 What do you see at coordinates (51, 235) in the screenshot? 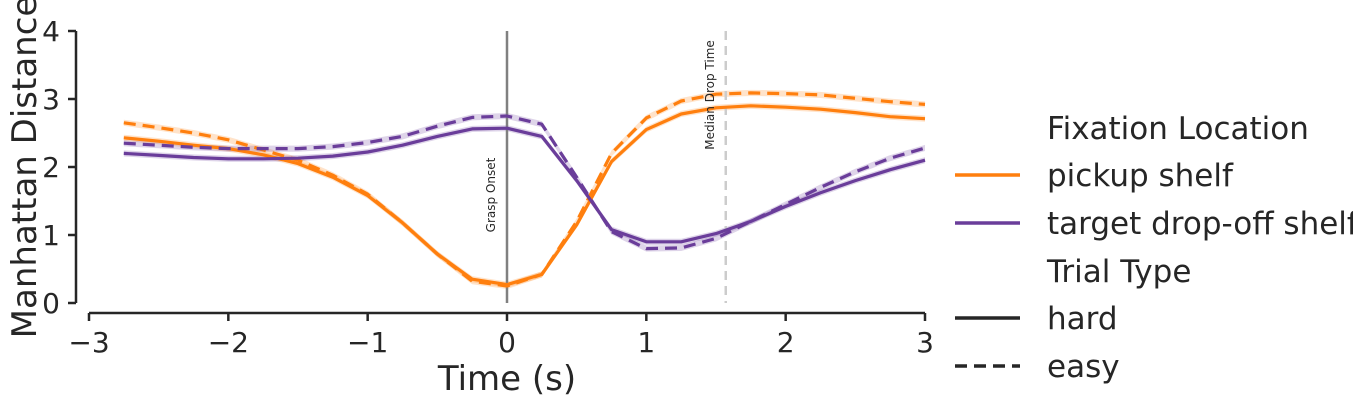
I see `y-tick-label: 1` at bounding box center [51, 235].